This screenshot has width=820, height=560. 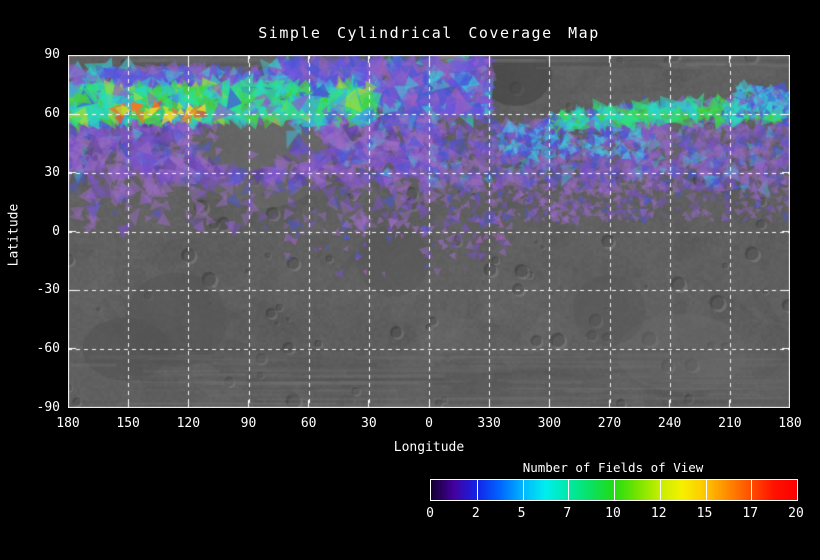 What do you see at coordinates (429, 423) in the screenshot?
I see `x-tick-label: 0` at bounding box center [429, 423].